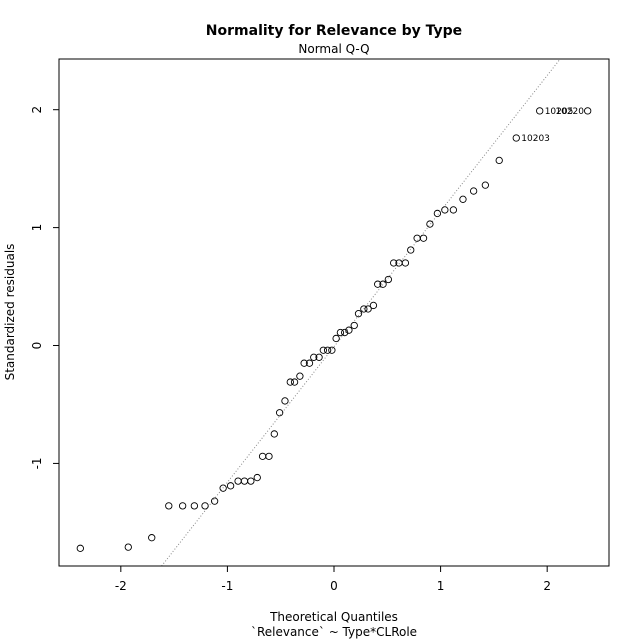  I want to click on x-tick-label: -1, so click(227, 586).